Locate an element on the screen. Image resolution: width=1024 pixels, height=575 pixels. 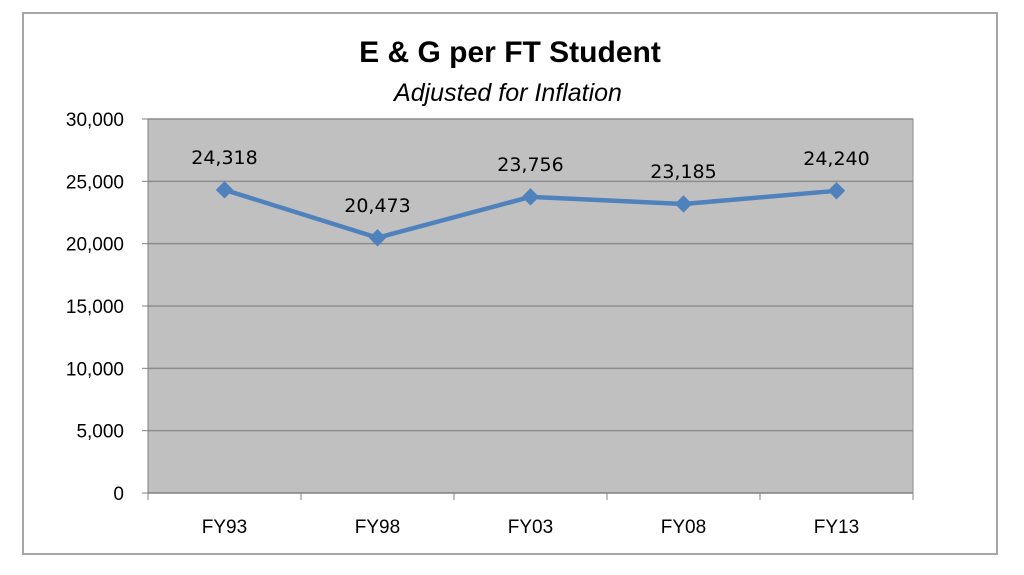
y-tick-label: 10,000 is located at coordinates (95, 369).